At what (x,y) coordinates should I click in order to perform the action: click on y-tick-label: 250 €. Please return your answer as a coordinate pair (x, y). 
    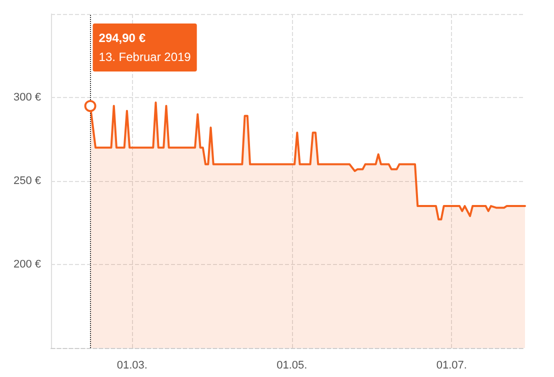
    Looking at the image, I should click on (27, 181).